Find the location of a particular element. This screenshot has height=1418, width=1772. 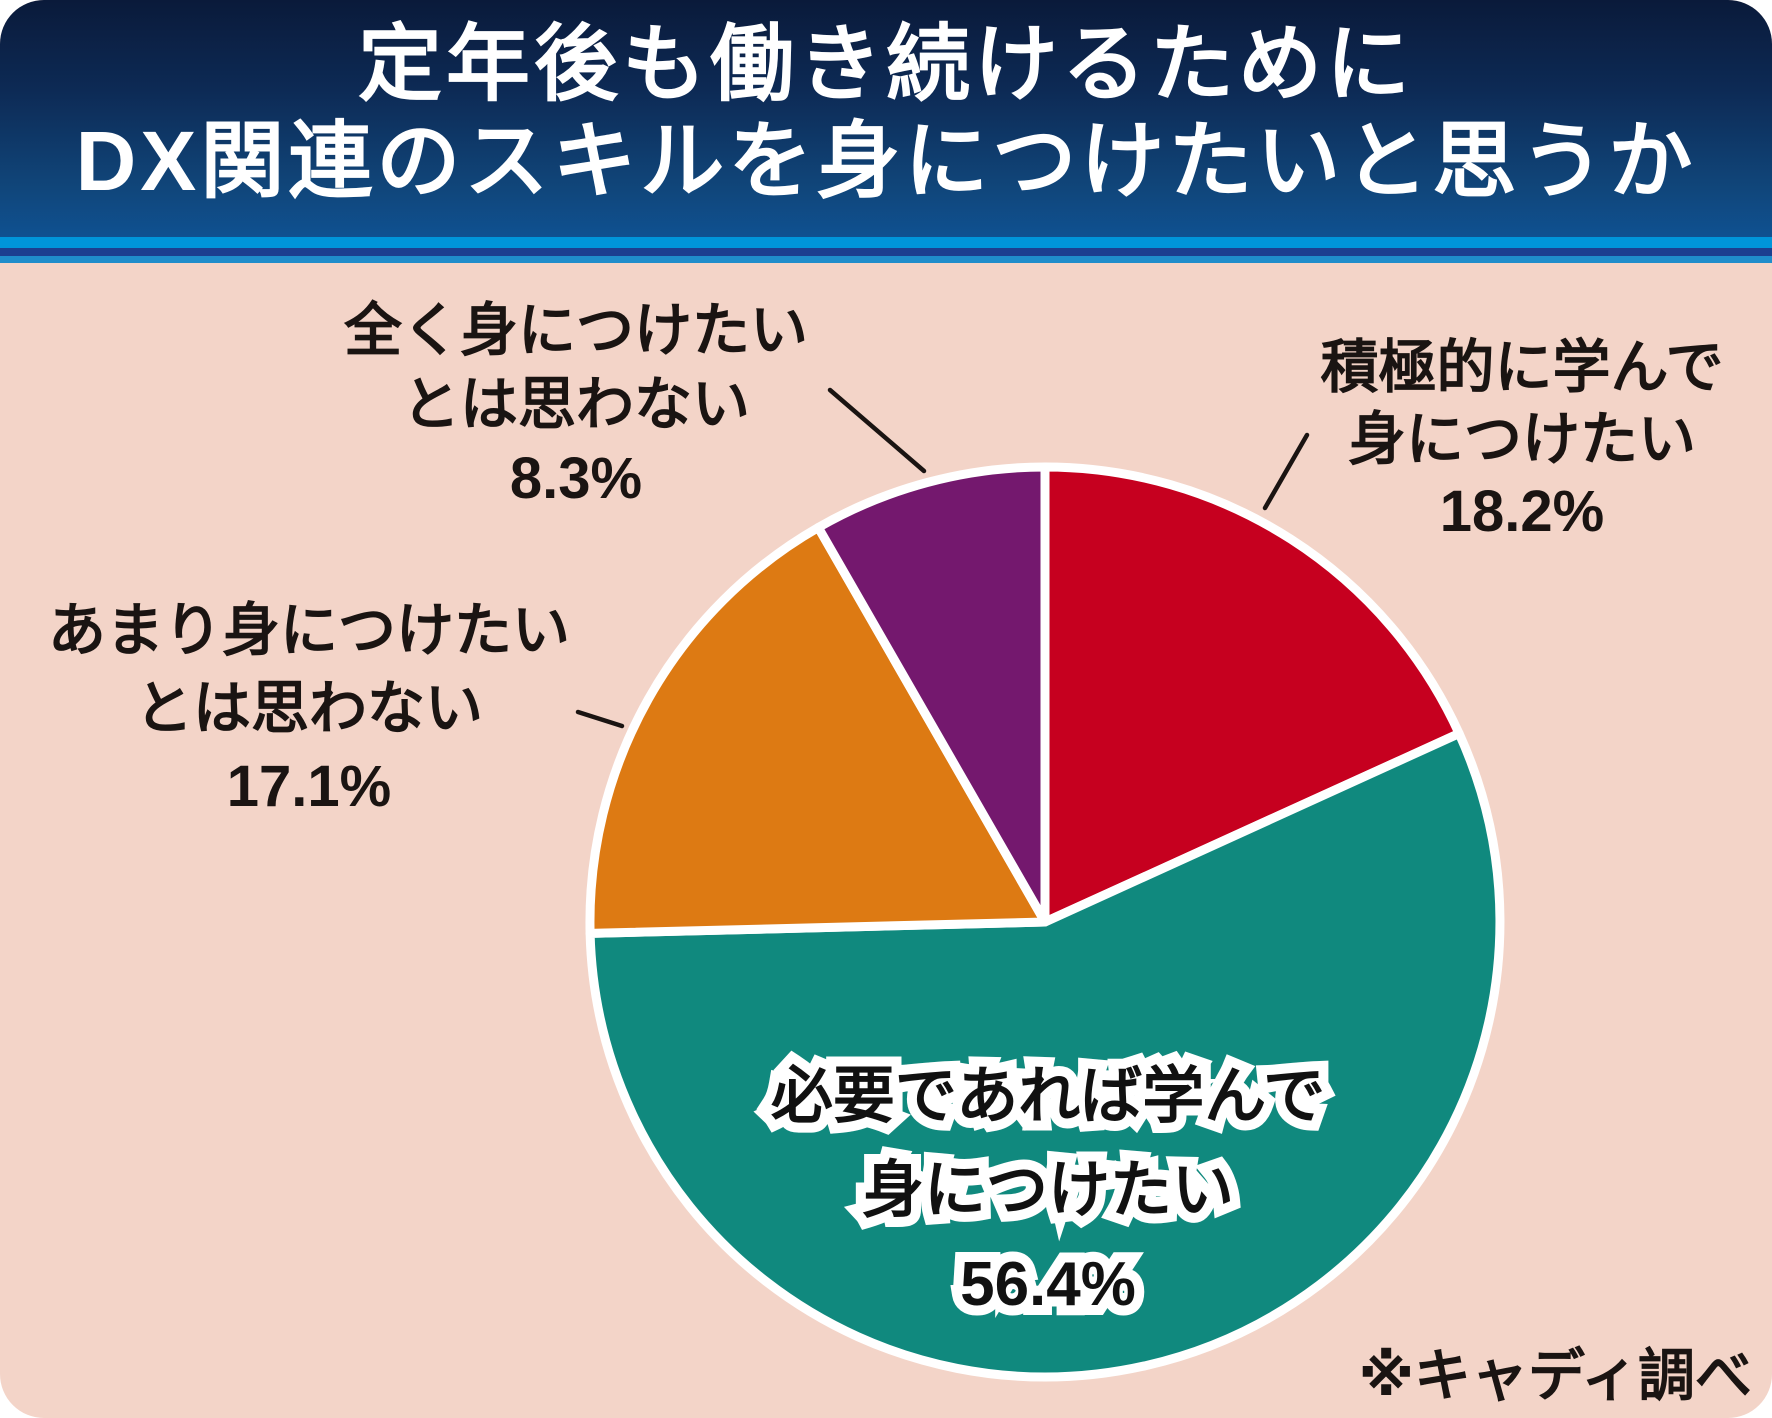

leader-lines is located at coordinates (942, 558).